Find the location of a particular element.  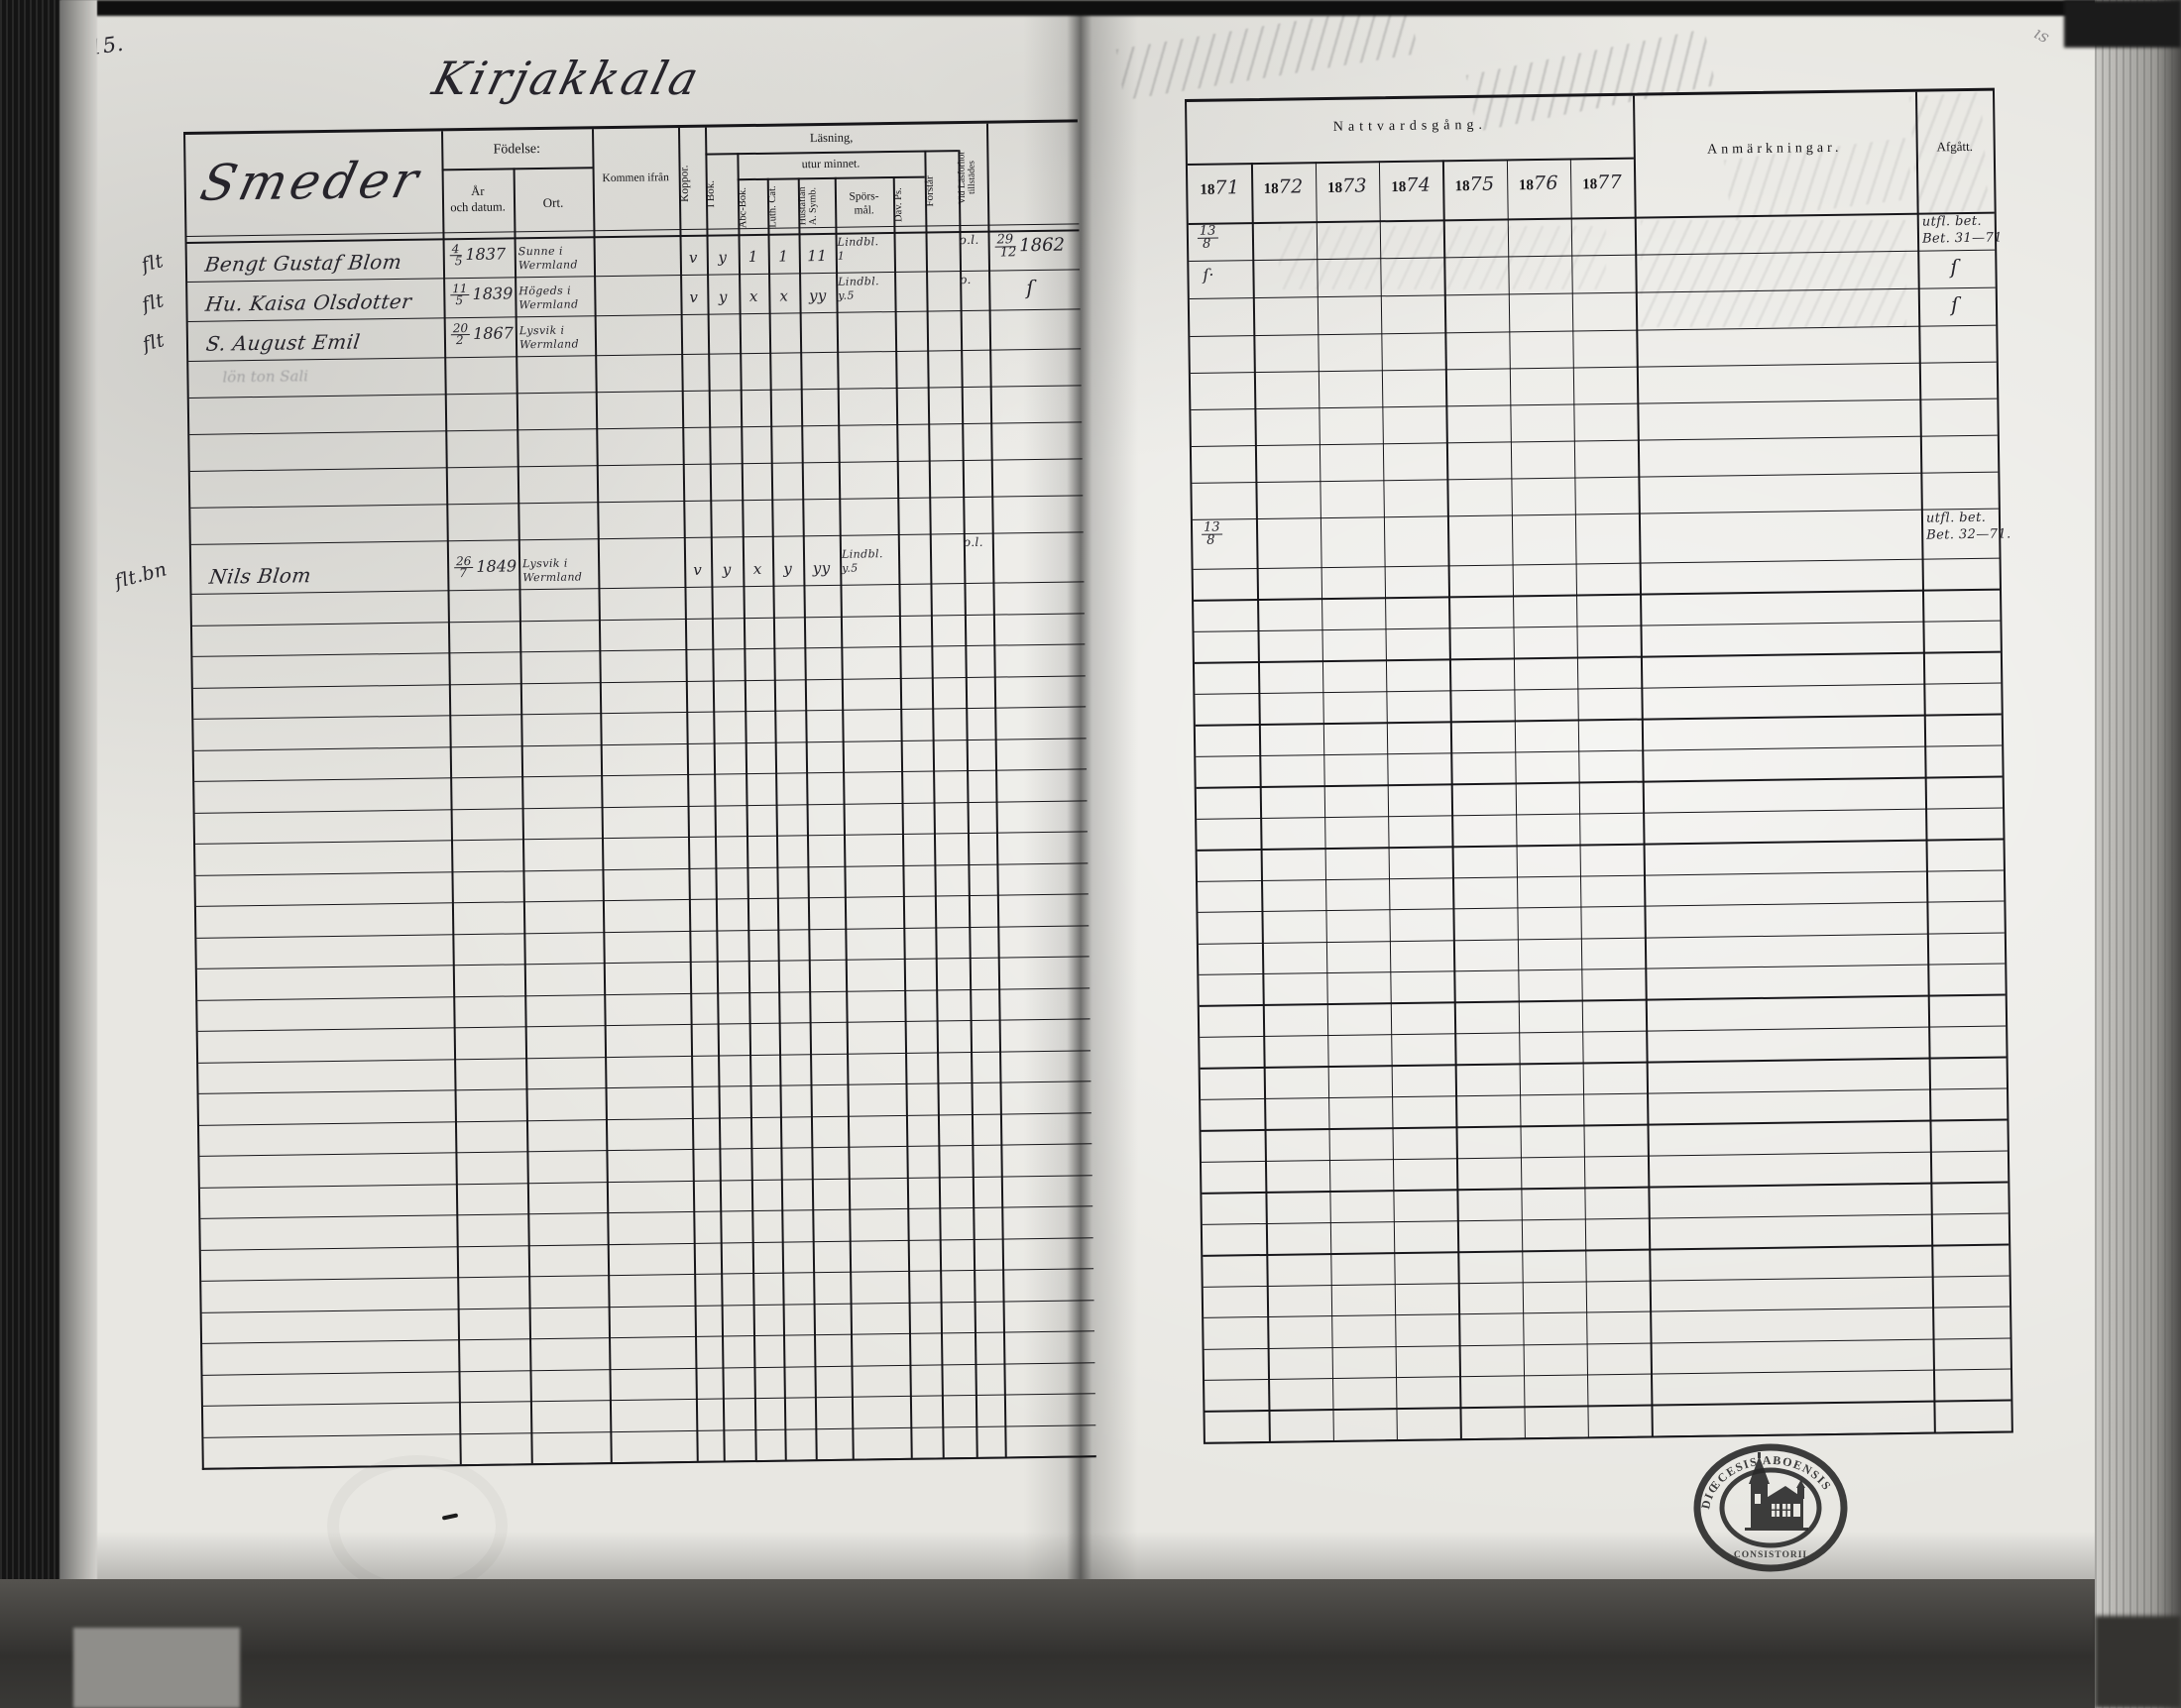

nattvard-1871: 13 8 is located at coordinates (1210, 534).